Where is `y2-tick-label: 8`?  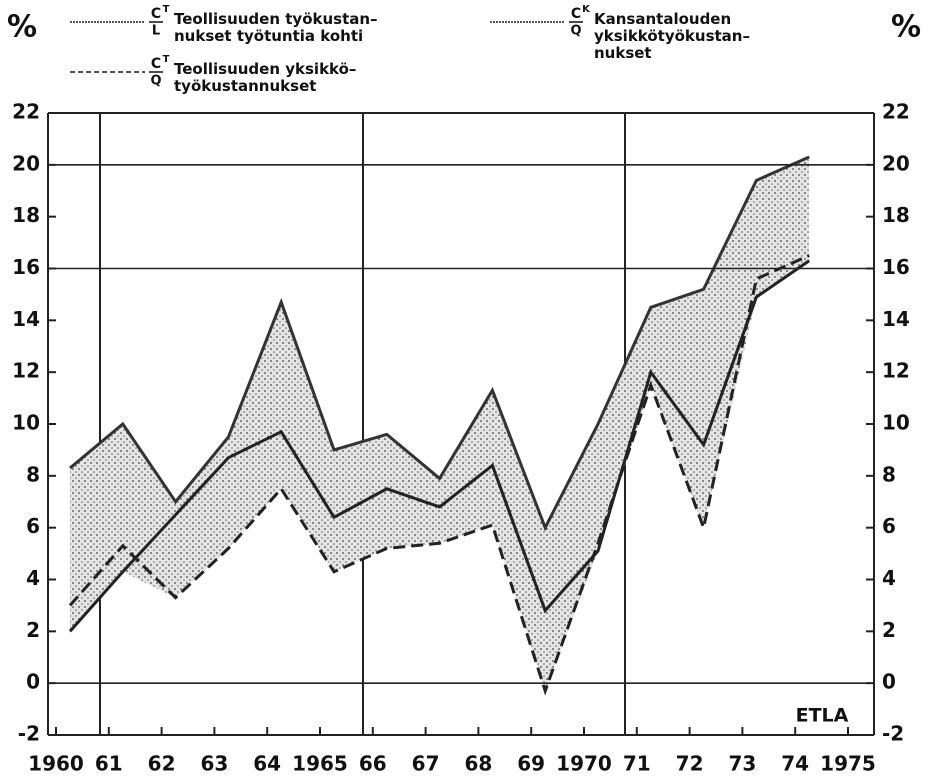
y2-tick-label: 8 is located at coordinates (889, 474).